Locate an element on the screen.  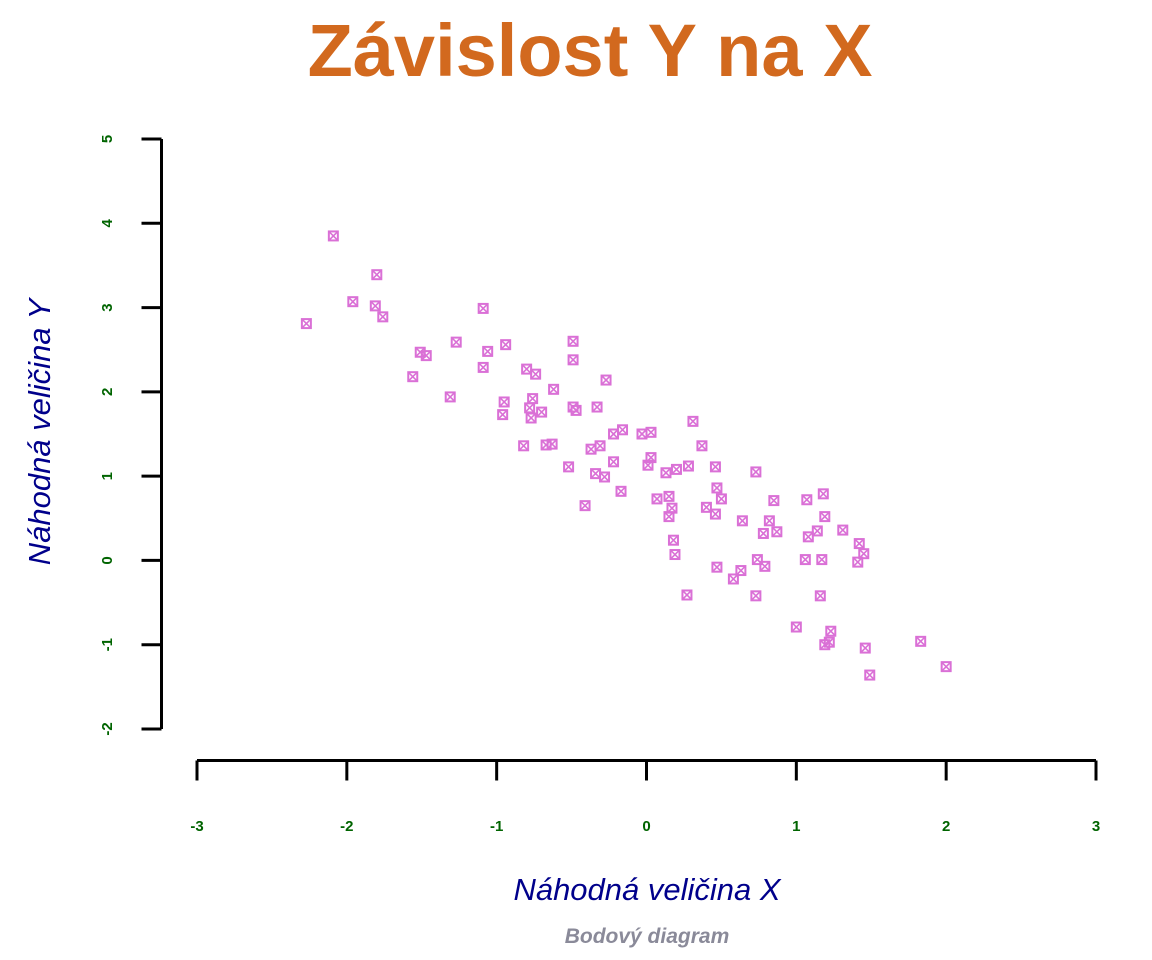
y-axis-title: Náhodná veličina Y is located at coordinates (39, 432).